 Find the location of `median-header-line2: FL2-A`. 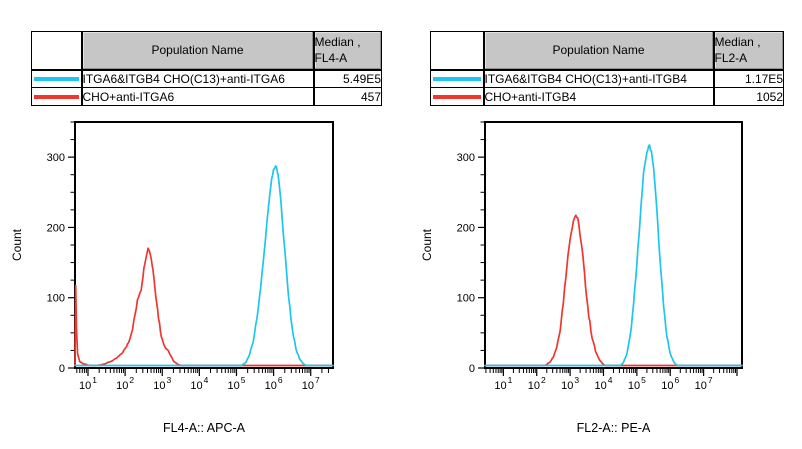

median-header-line2: FL2-A is located at coordinates (731, 58).